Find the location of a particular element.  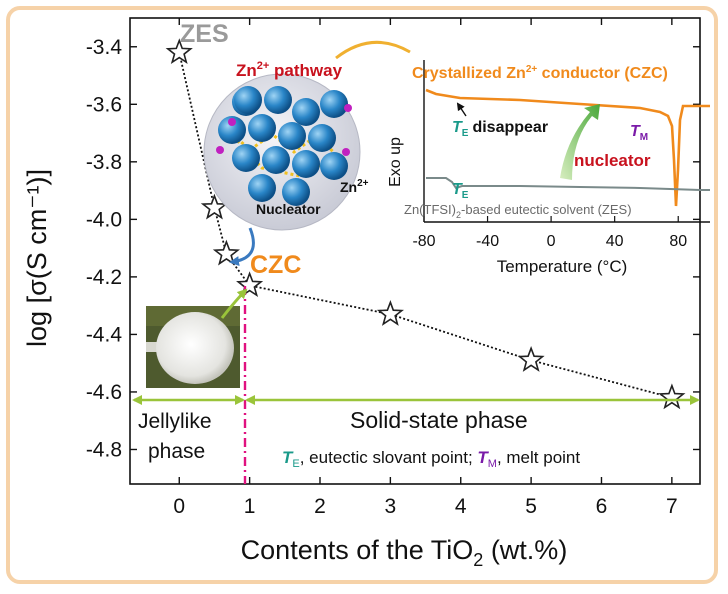

y-axis-title: log [σ(S cm⁻¹)] is located at coordinates (37, 258).